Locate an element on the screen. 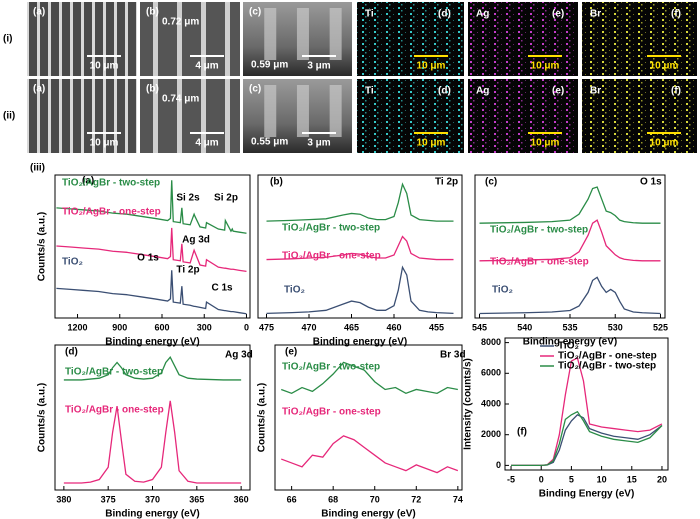  panel-title: Br 3d is located at coordinates (453, 355).